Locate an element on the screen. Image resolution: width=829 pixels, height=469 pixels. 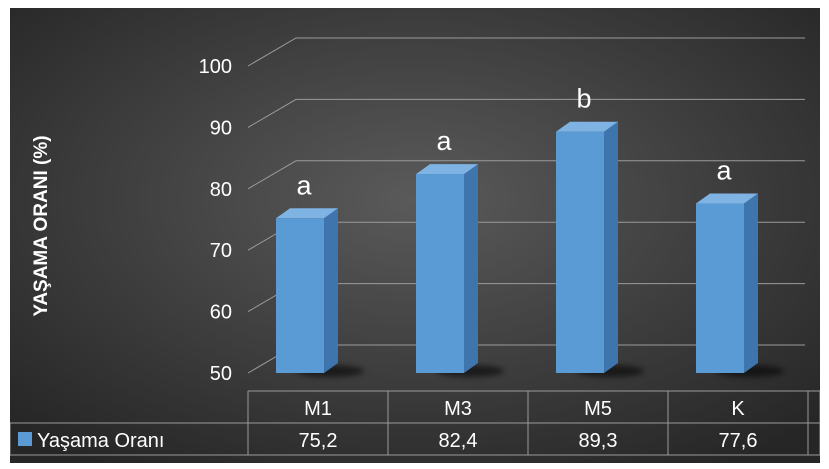
data-table-value: 77,6 is located at coordinates (738, 441).